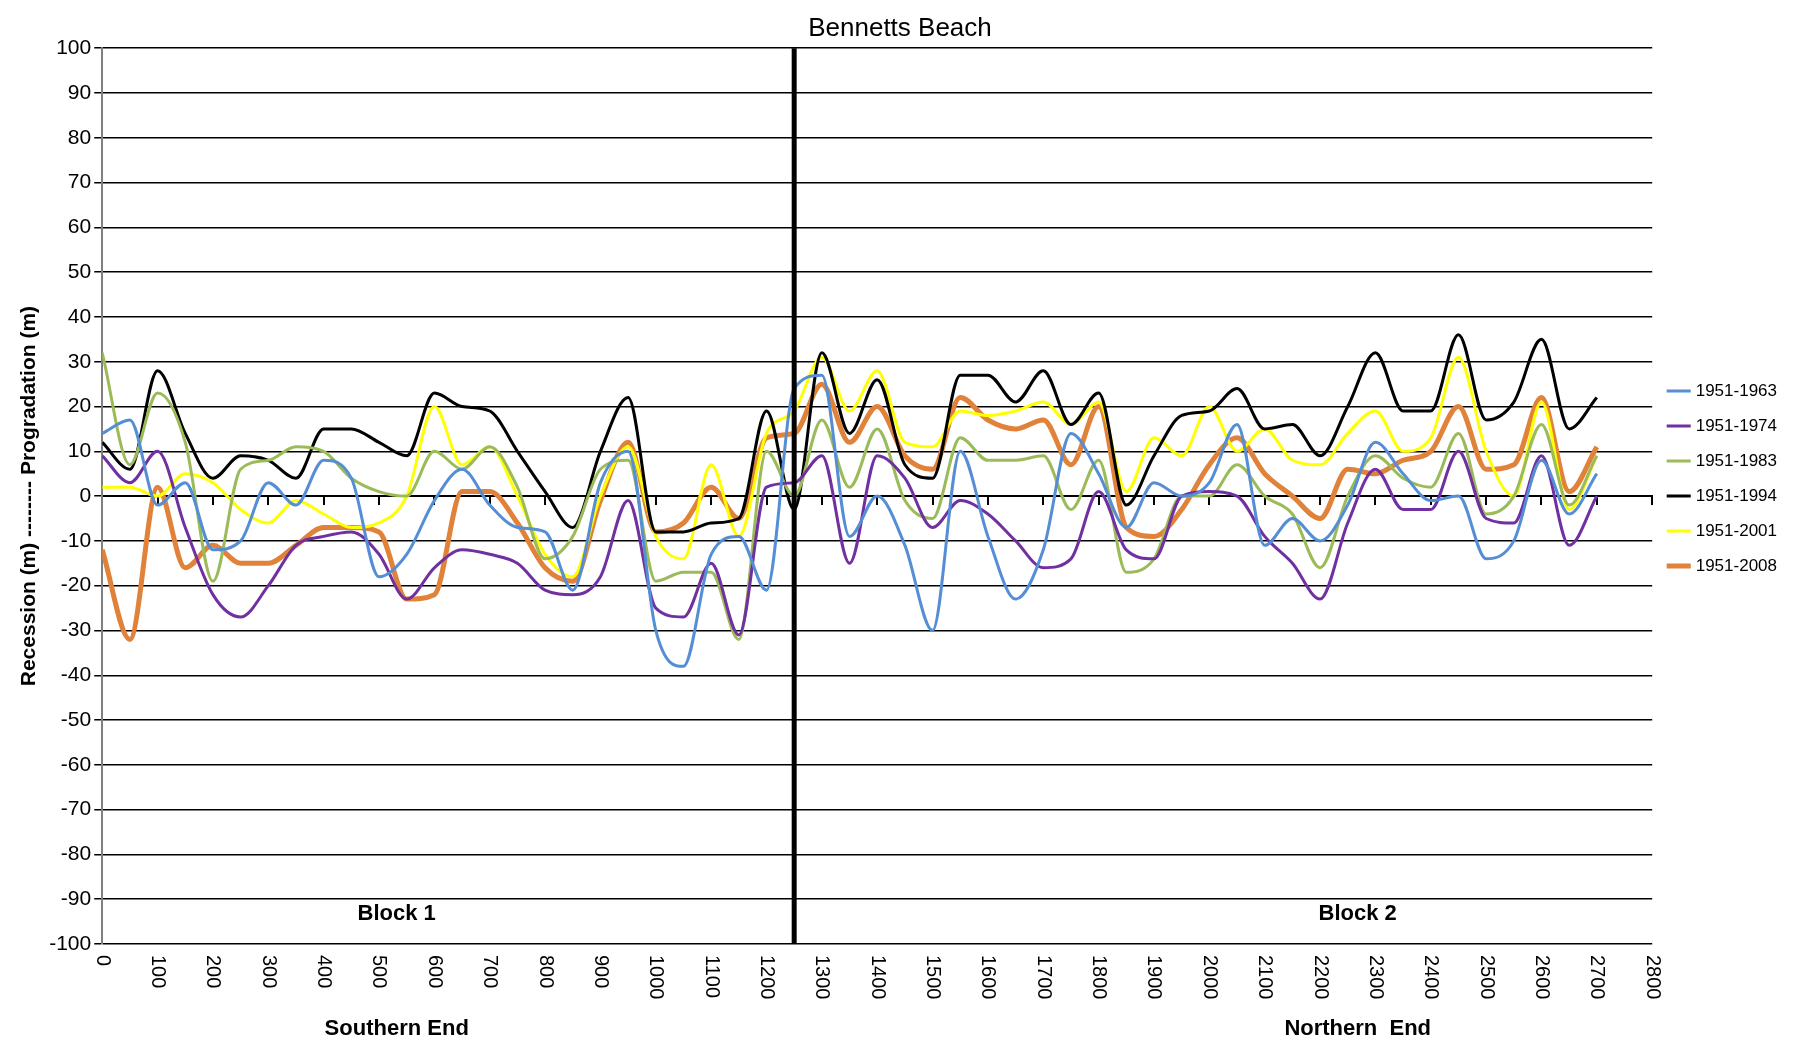 The width and height of the screenshot is (1805, 1052). Describe the element at coordinates (491, 972) in the screenshot. I see `x-tick-label: 700` at that location.